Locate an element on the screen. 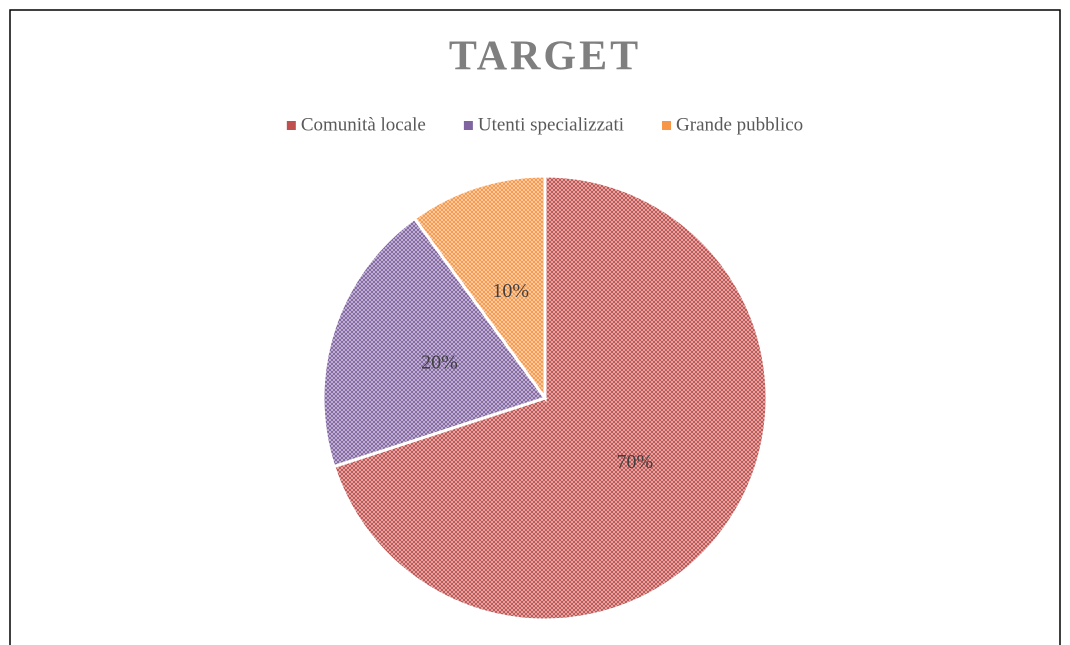 The width and height of the screenshot is (1070, 645). data-label: 70% is located at coordinates (634, 462).